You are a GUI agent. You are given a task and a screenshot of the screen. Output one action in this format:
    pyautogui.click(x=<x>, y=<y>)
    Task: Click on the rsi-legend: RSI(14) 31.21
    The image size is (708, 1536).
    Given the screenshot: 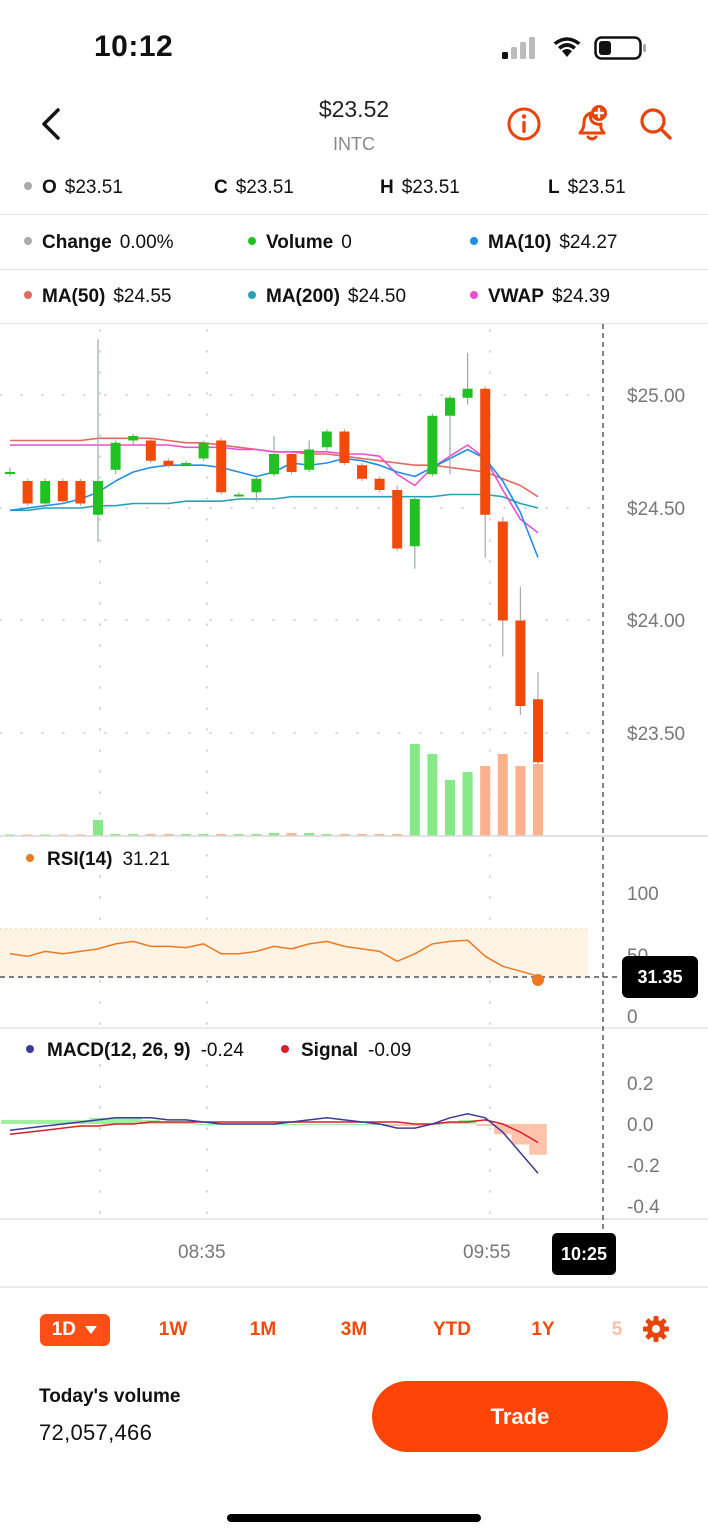 What is the action you would take?
    pyautogui.click(x=108, y=859)
    